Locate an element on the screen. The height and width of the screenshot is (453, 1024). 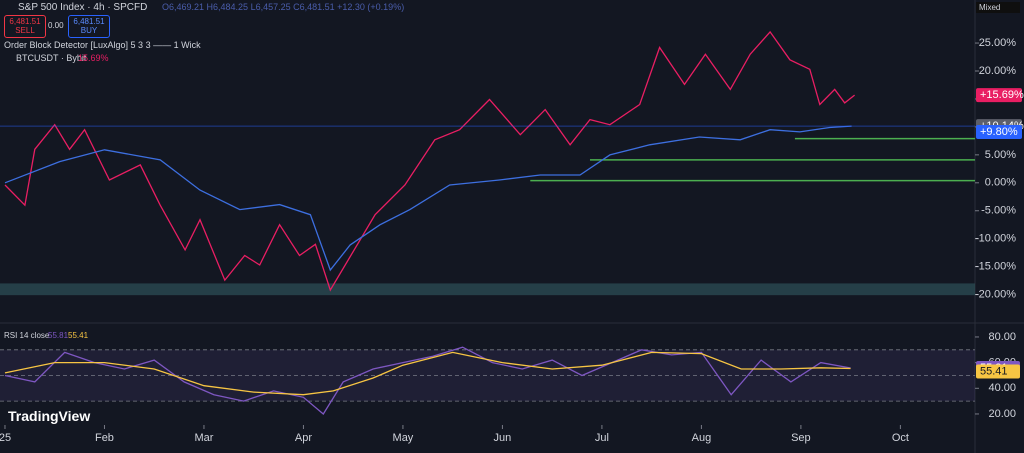
x-tick-label: May is located at coordinates (403, 438).